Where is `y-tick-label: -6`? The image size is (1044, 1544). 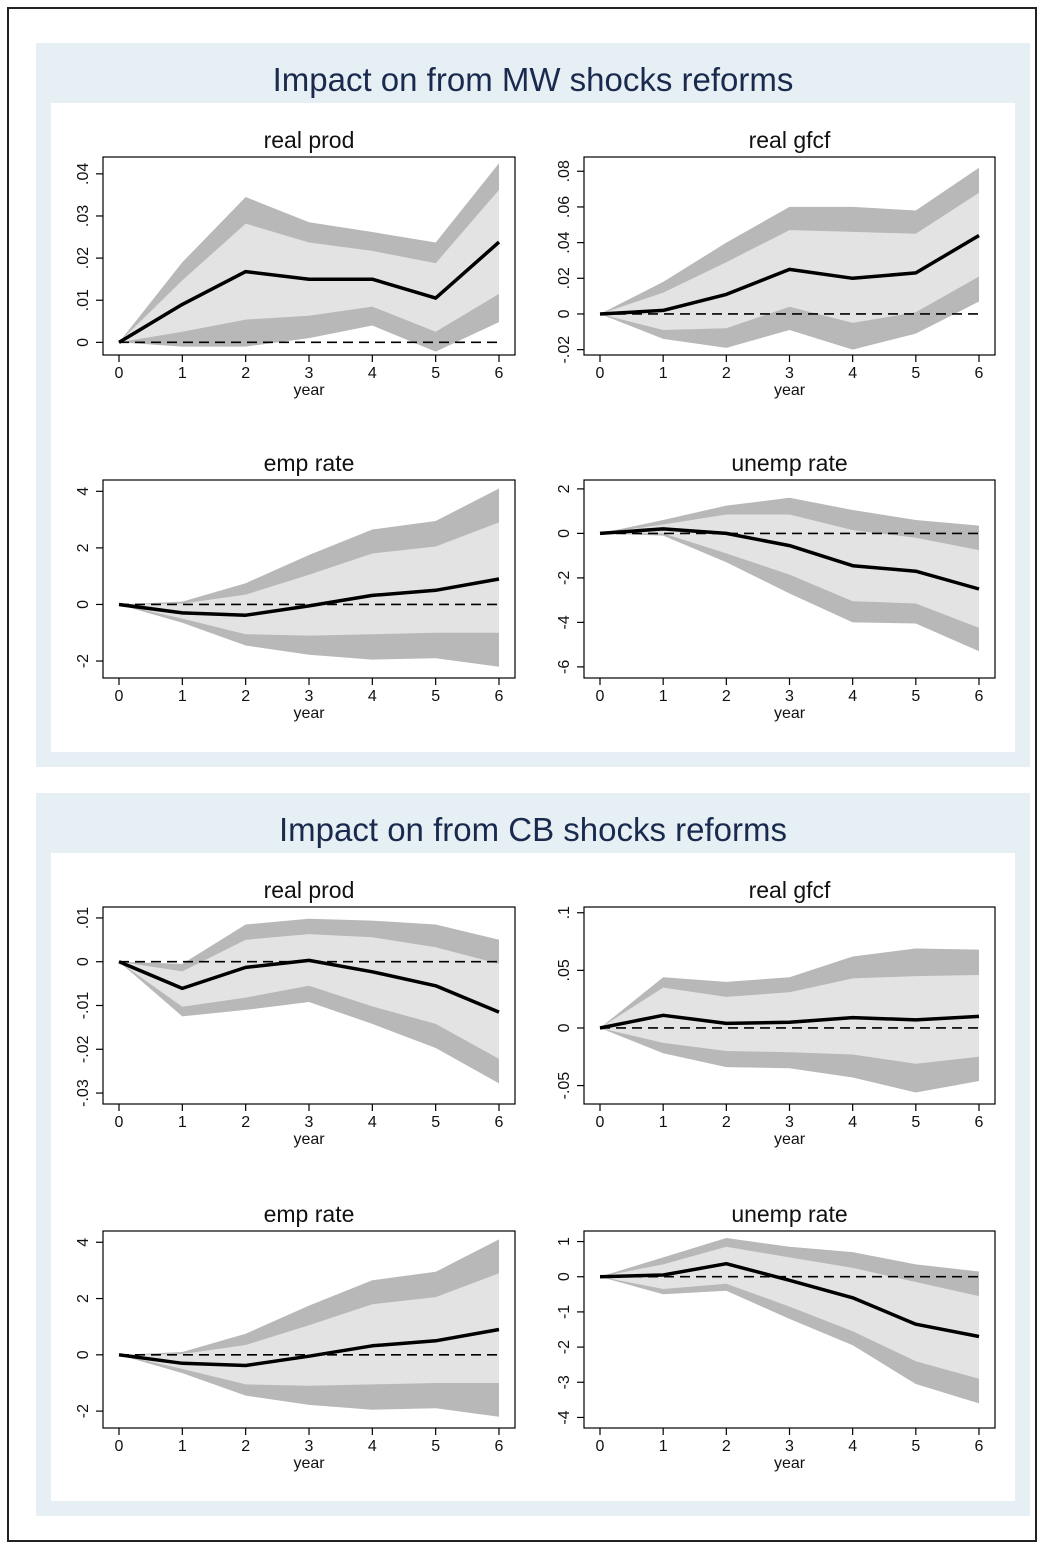
y-tick-label: -6 is located at coordinates (564, 667).